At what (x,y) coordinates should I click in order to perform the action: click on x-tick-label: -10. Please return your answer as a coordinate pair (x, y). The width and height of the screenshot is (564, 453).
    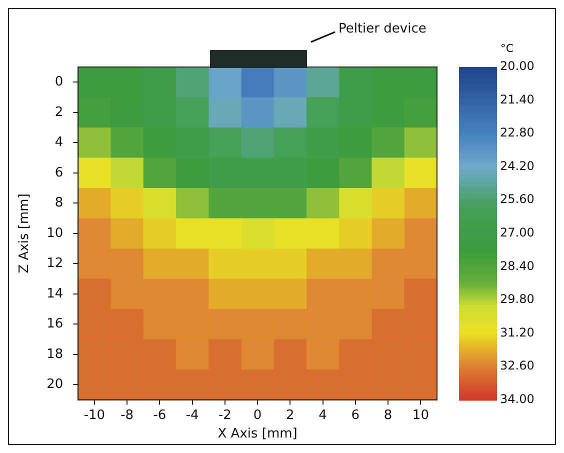
    Looking at the image, I should click on (95, 415).